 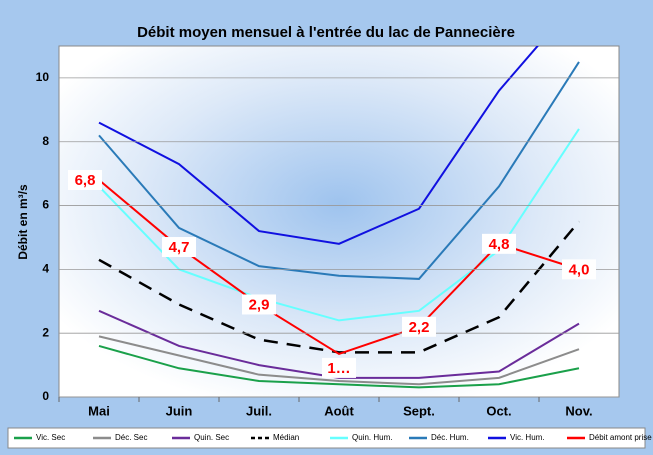 I want to click on data-label: 4,8, so click(x=499, y=244).